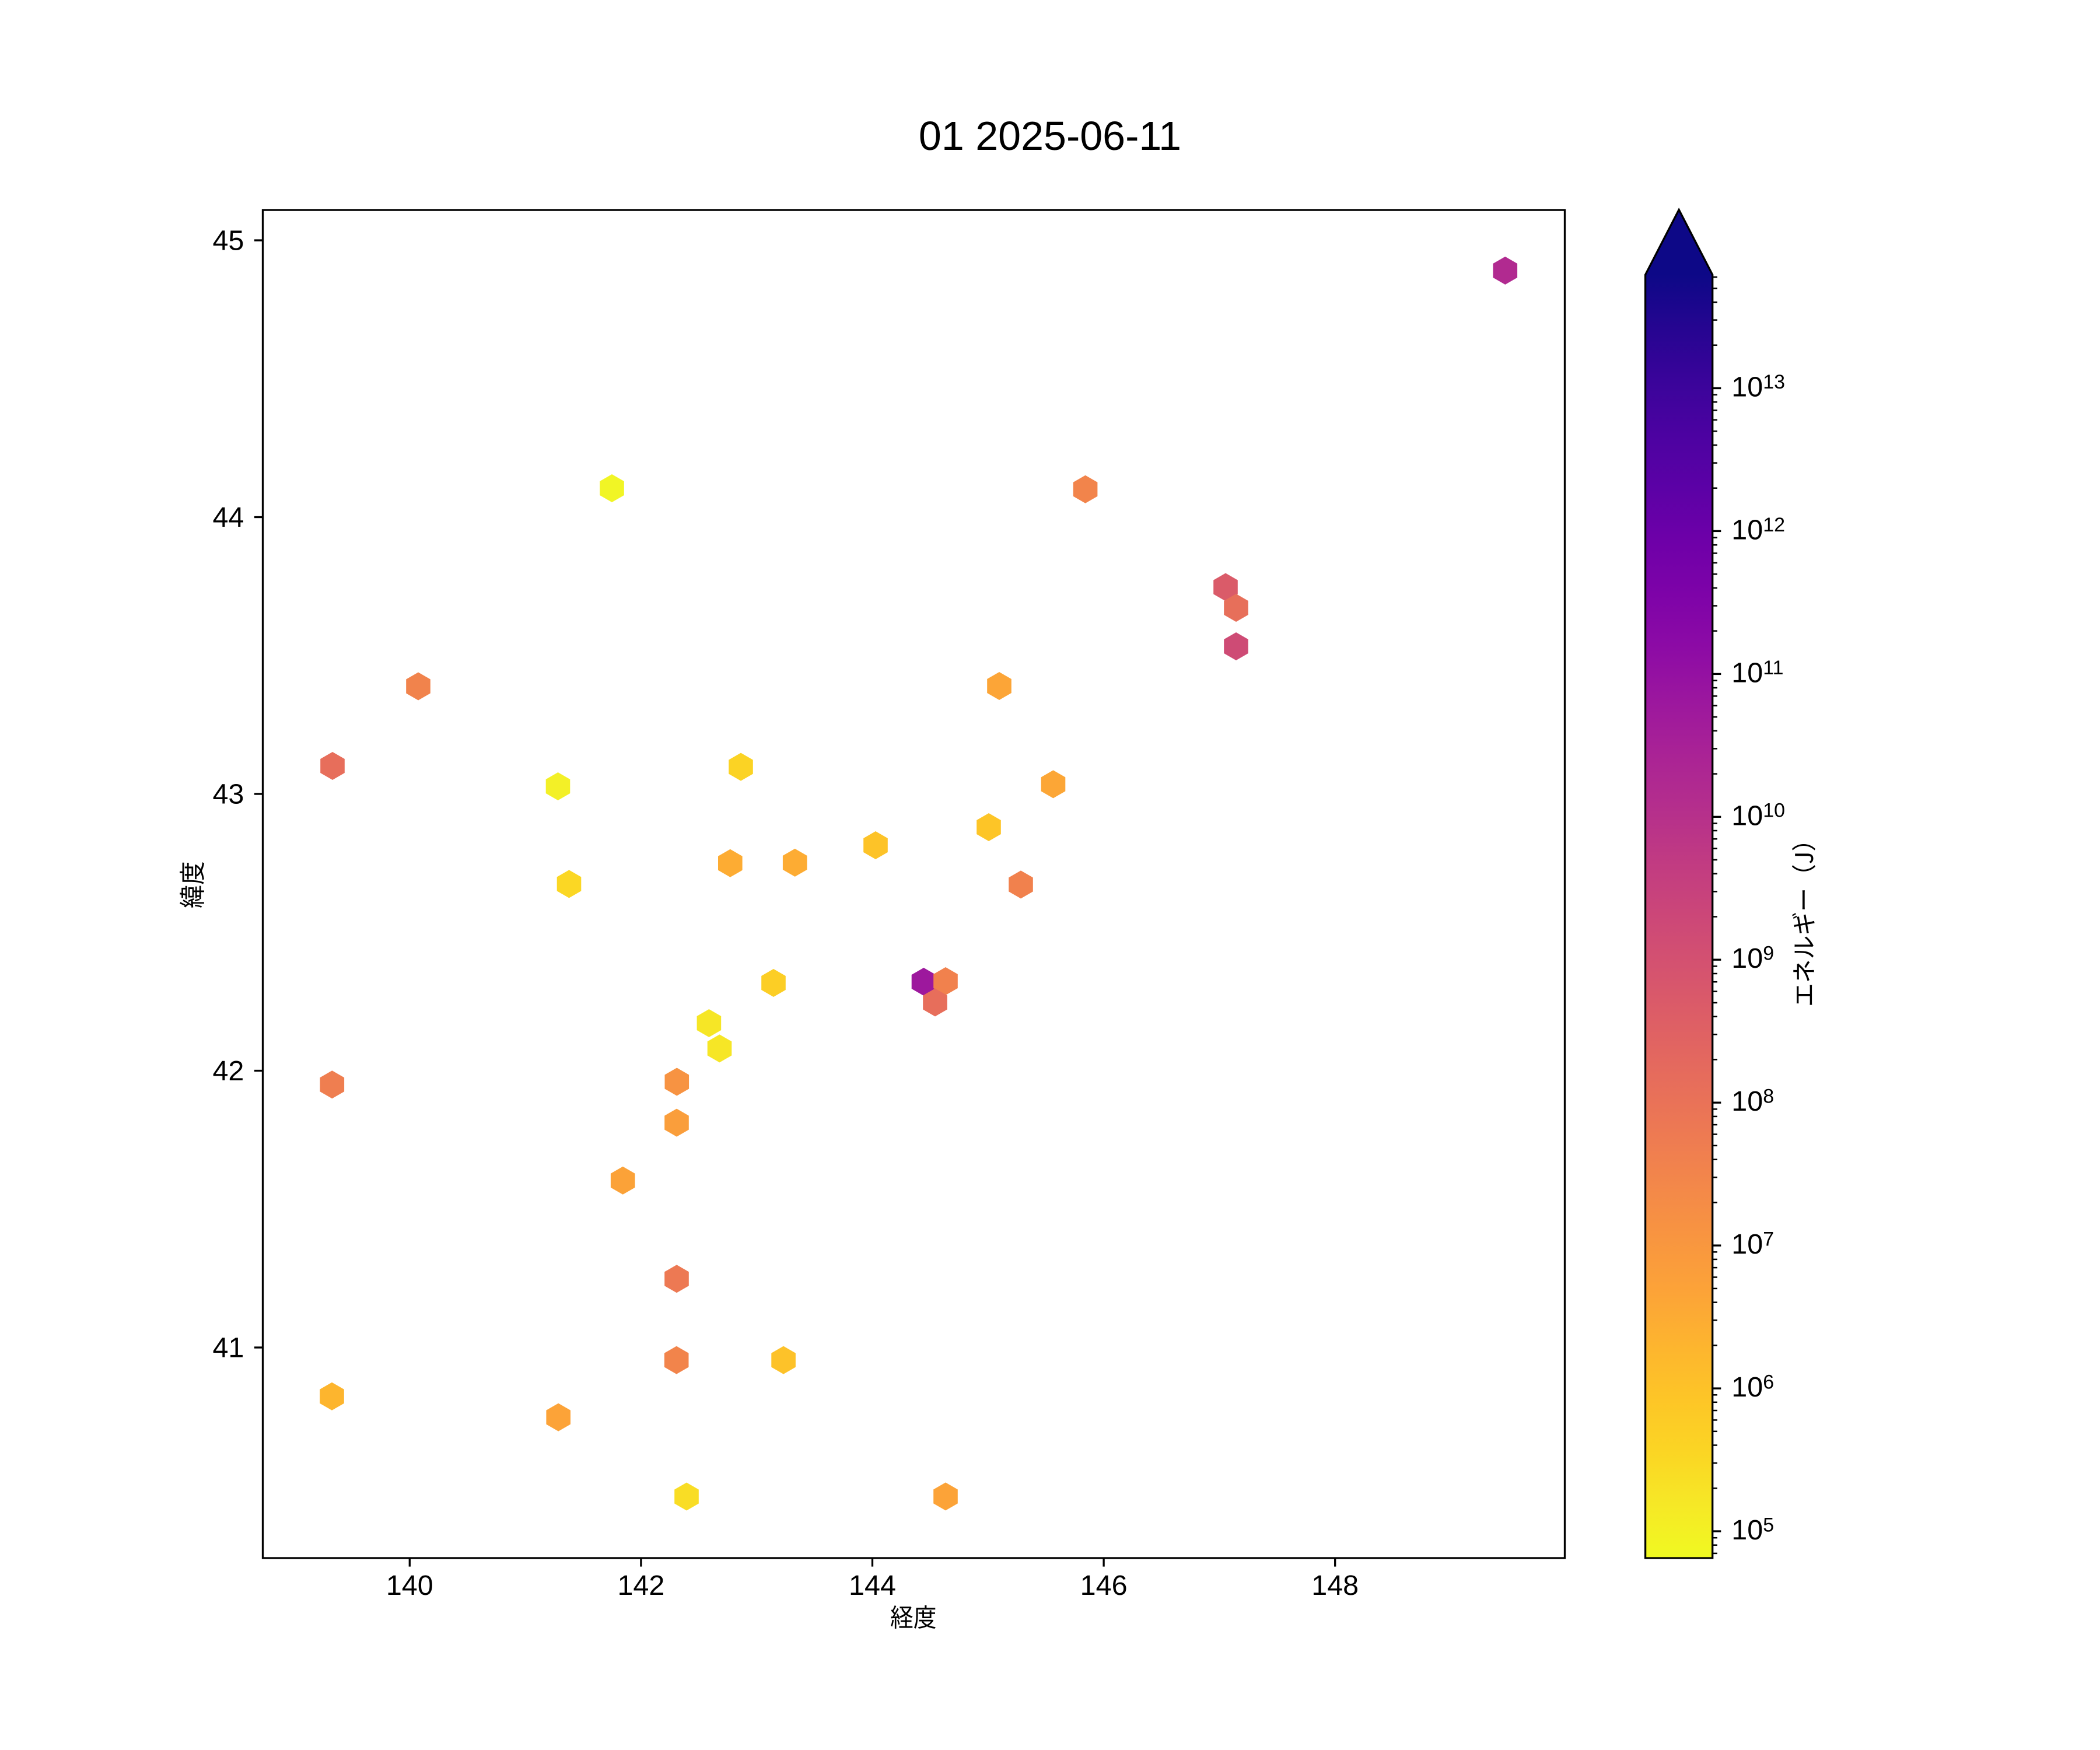 Image resolution: width=2100 pixels, height=1750 pixels. Describe the element at coordinates (228, 1348) in the screenshot. I see `svg-text: 41` at that location.